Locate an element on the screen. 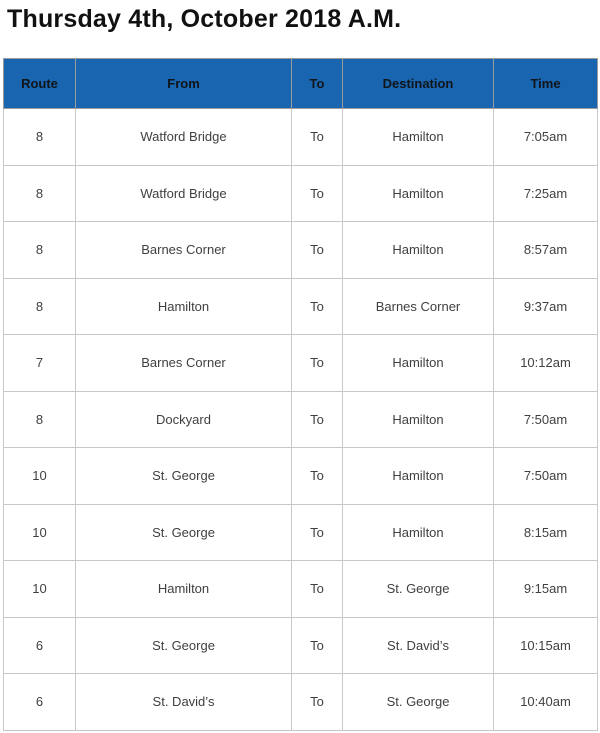 The width and height of the screenshot is (600, 733). table-row: 6 St. George To St. David’s 10:15am is located at coordinates (300, 645).